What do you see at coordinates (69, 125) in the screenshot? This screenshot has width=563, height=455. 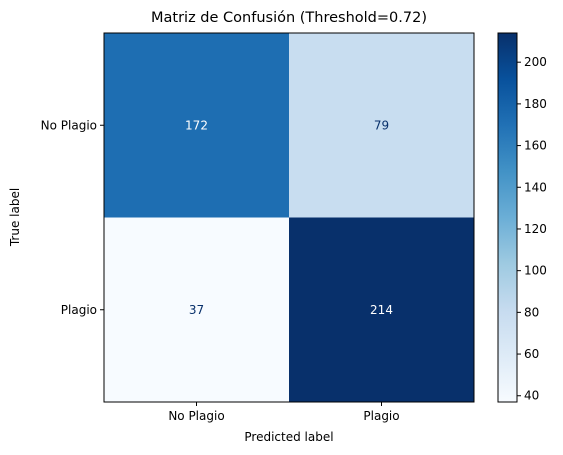 I see `y-tick-label: No Plagio` at bounding box center [69, 125].